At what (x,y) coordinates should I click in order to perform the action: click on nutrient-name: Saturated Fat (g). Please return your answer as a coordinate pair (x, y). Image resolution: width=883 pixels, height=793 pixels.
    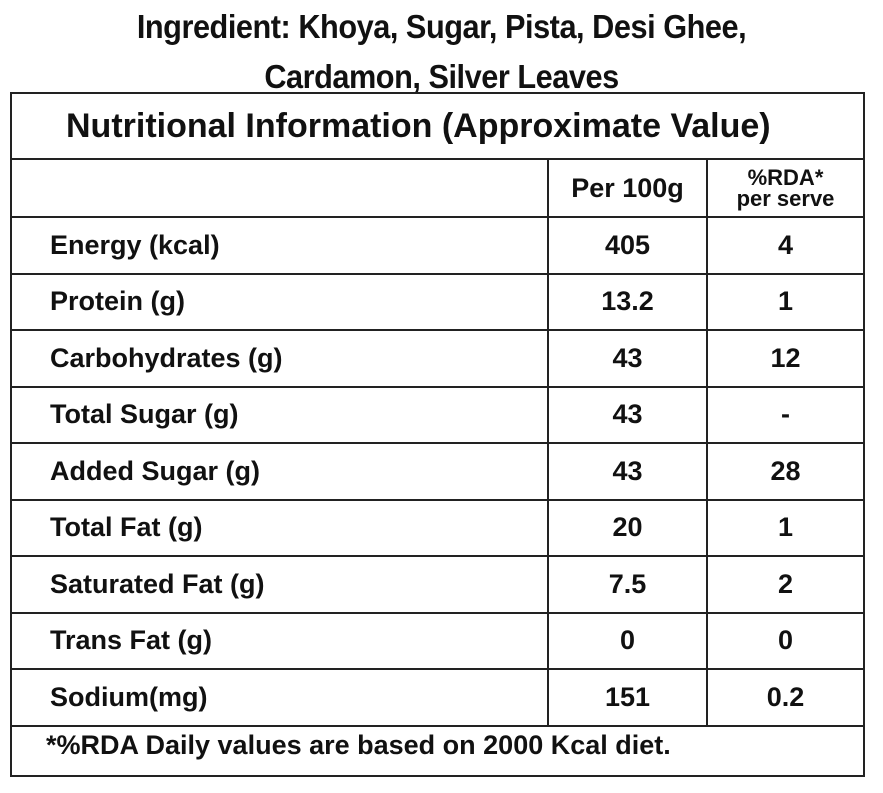
    Looking at the image, I should click on (280, 585).